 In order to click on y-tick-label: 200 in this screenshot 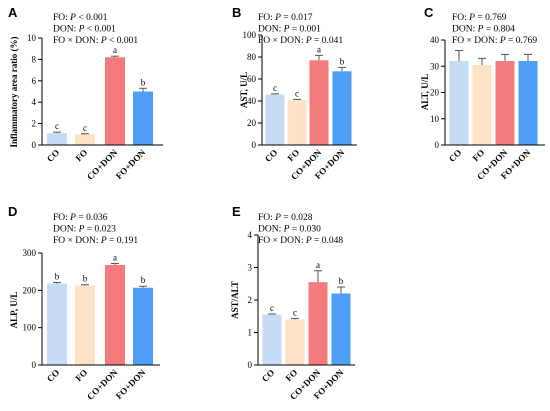, I will do `click(30, 290)`.